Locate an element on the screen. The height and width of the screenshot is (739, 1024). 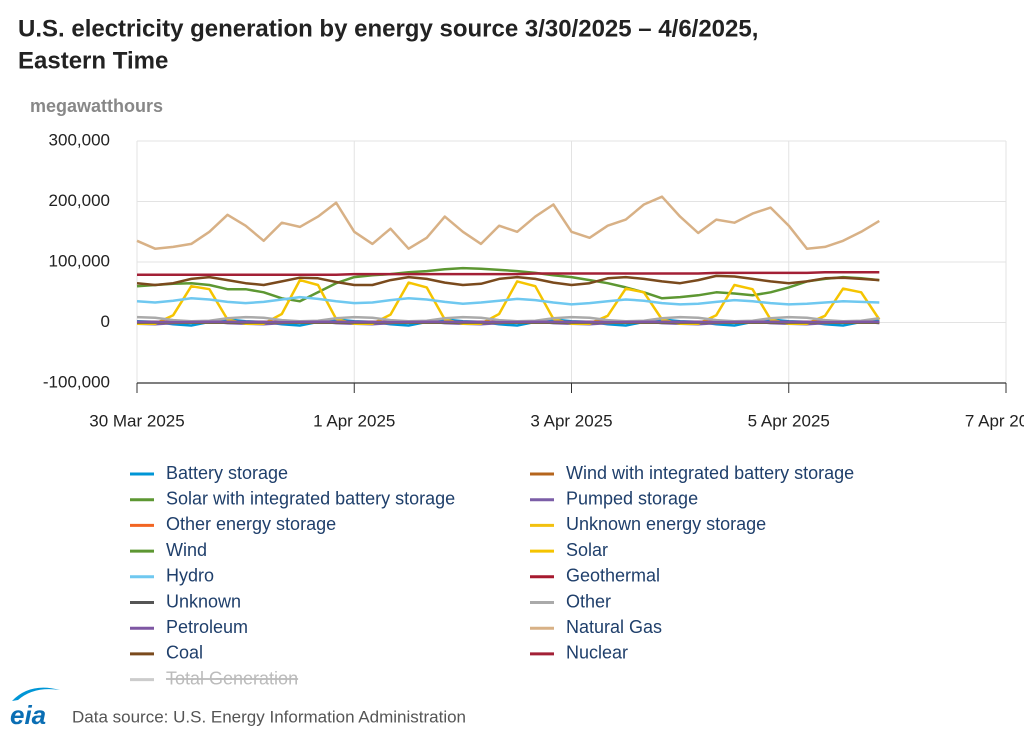
logo-text: eia is located at coordinates (28, 715).